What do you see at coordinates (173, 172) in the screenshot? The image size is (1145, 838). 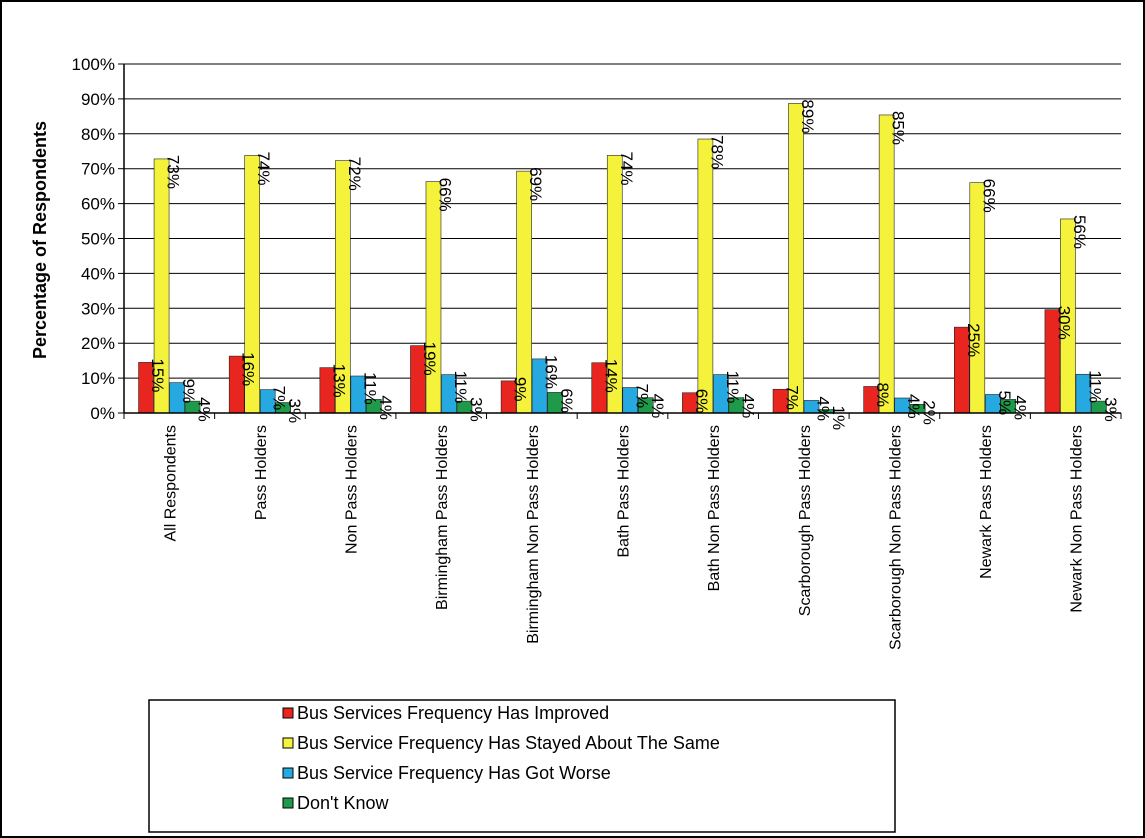 I see `data-label: 73%` at bounding box center [173, 172].